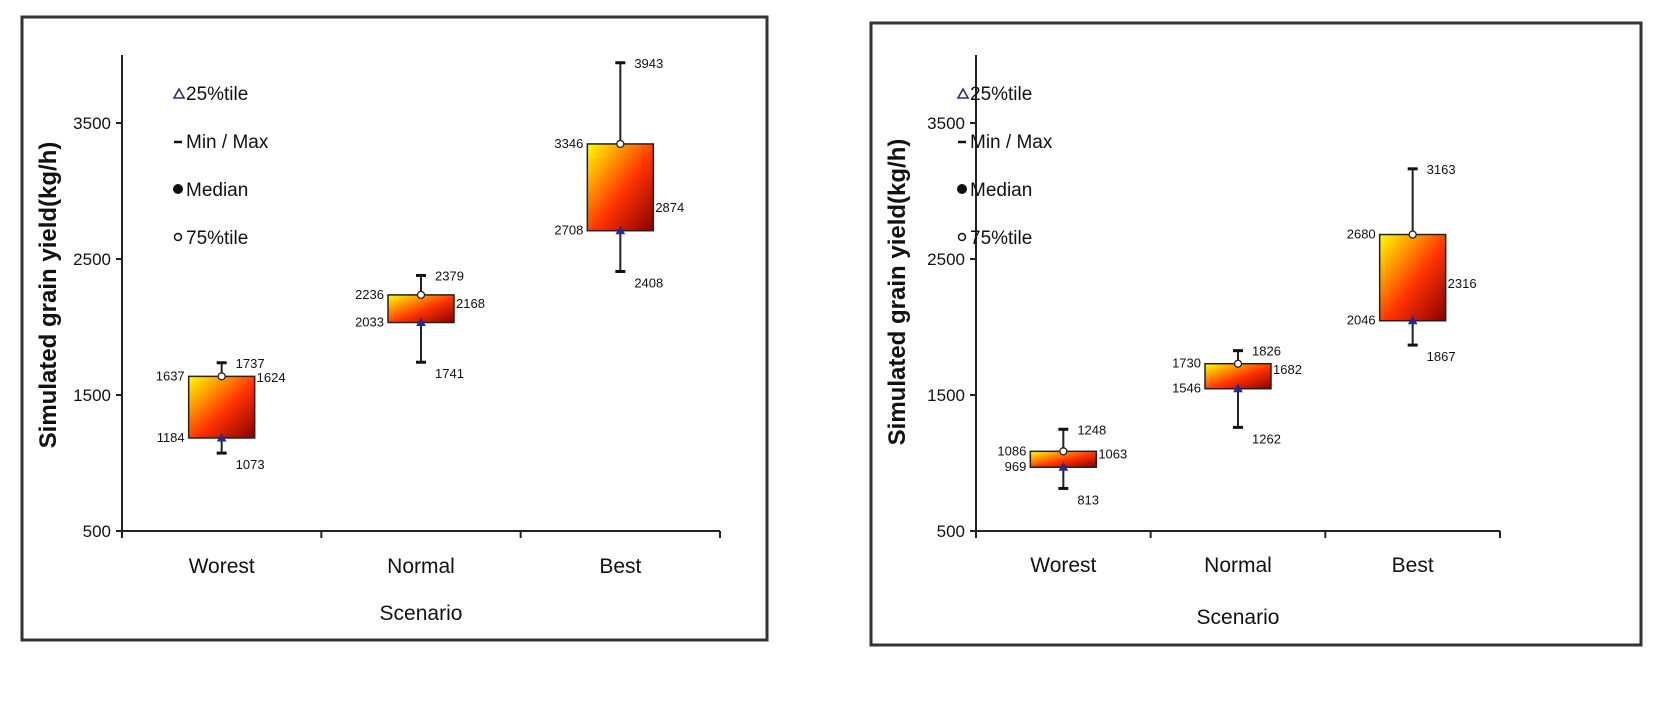 This screenshot has width=1674, height=705. I want to click on median-value-label: 2168, so click(470, 303).